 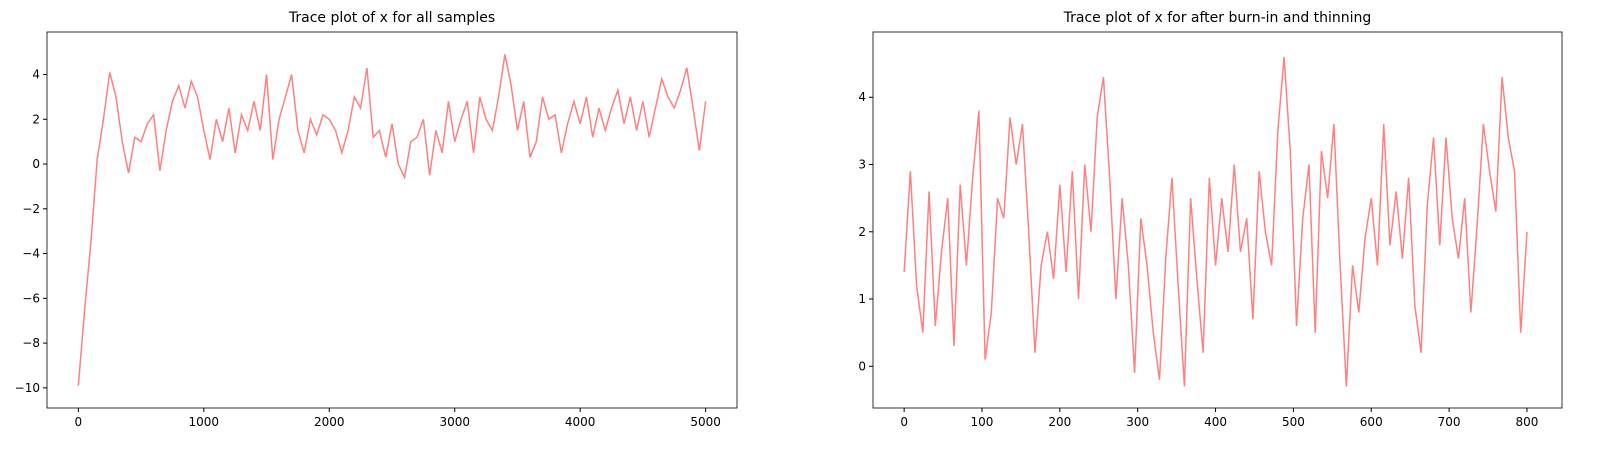 What do you see at coordinates (31, 209) in the screenshot?
I see `y-tick-label: −2` at bounding box center [31, 209].